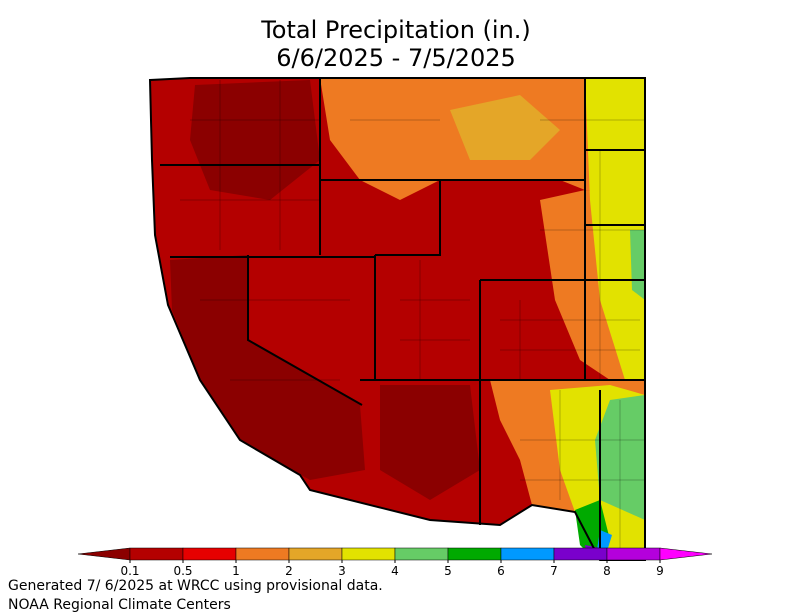 The height and width of the screenshot is (612, 792). What do you see at coordinates (396, 58) in the screenshot?
I see `subtitle: 6/6/2025 - 7/5/2025` at bounding box center [396, 58].